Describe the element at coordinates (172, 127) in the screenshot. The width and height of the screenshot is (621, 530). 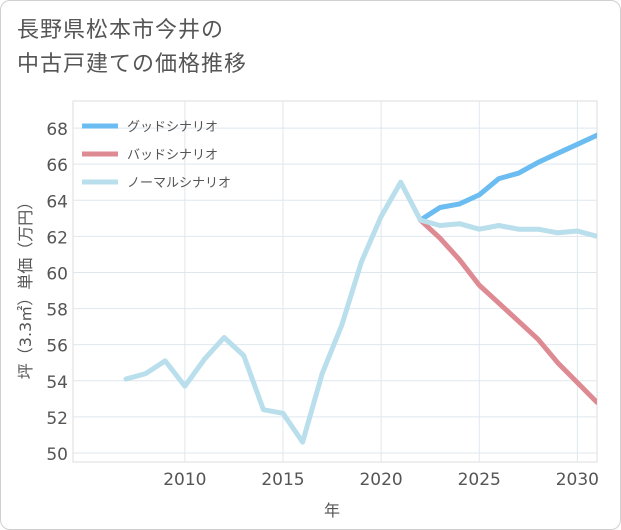
I see `legend-label-1: グッドシナリオ` at that location.